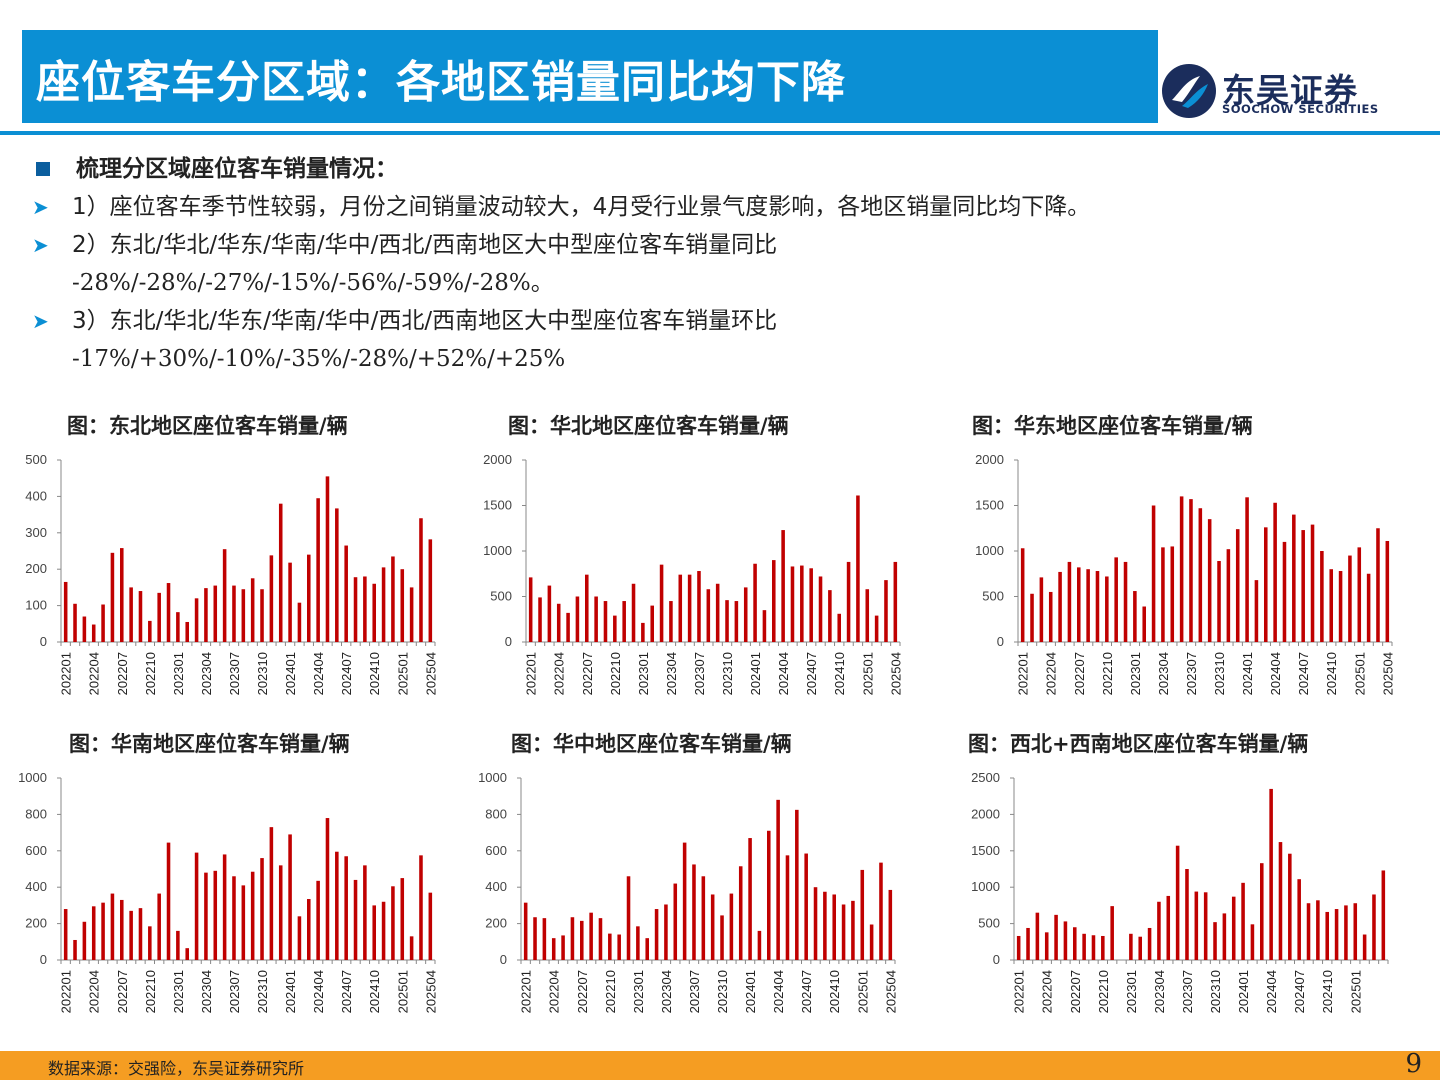 This screenshot has width=1440, height=1080. I want to click on chart-title: 图：华东地区座位客车销量/辆, so click(1112, 426).